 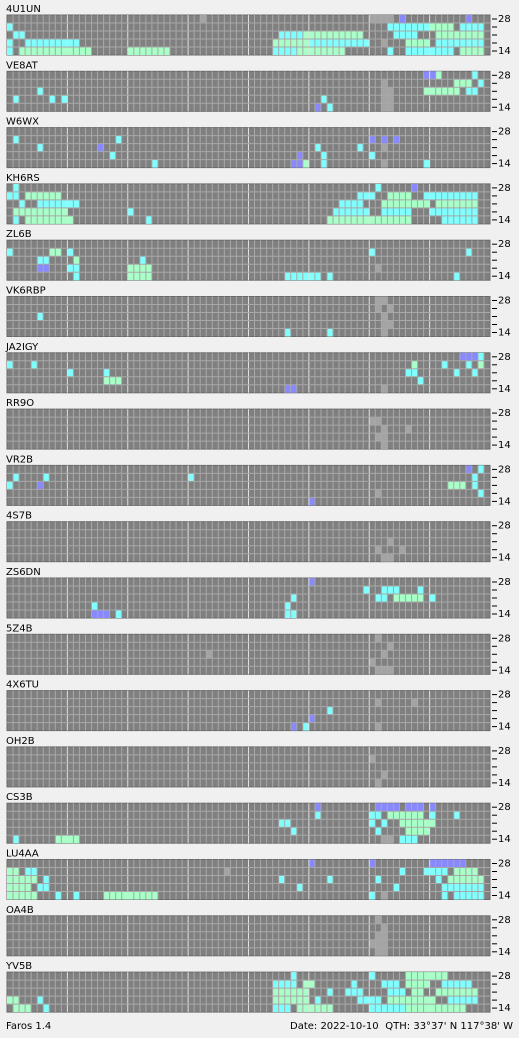 What do you see at coordinates (22, 122) in the screenshot?
I see `station-name: W6WX` at bounding box center [22, 122].